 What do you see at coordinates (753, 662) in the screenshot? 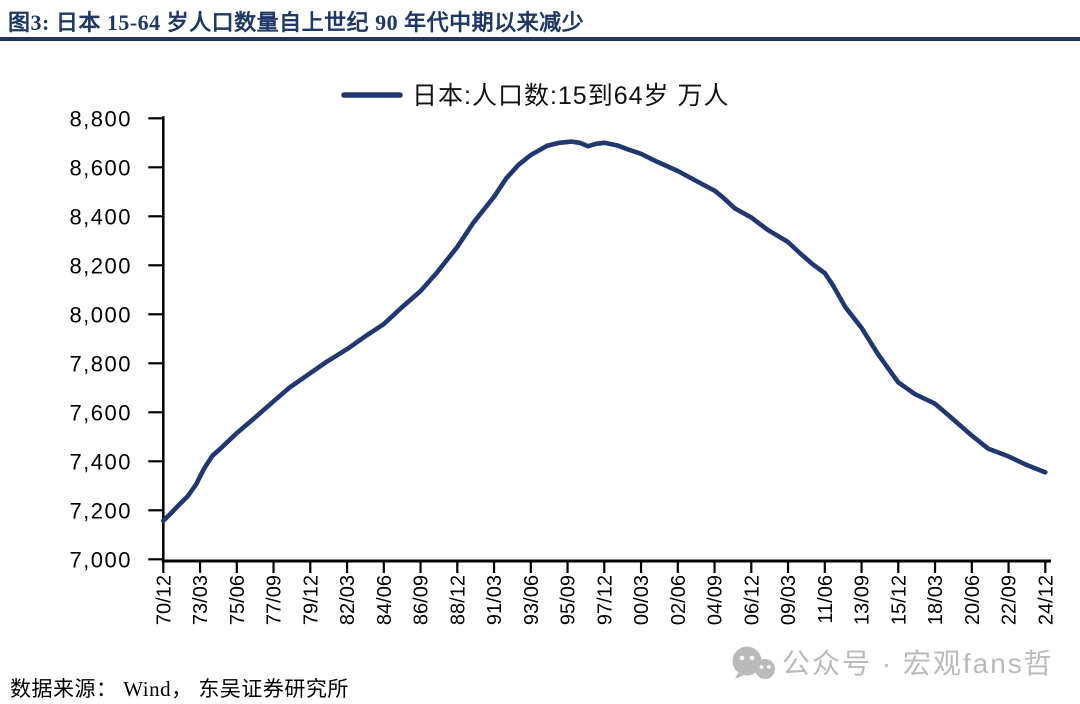
I see `wechat-icon` at bounding box center [753, 662].